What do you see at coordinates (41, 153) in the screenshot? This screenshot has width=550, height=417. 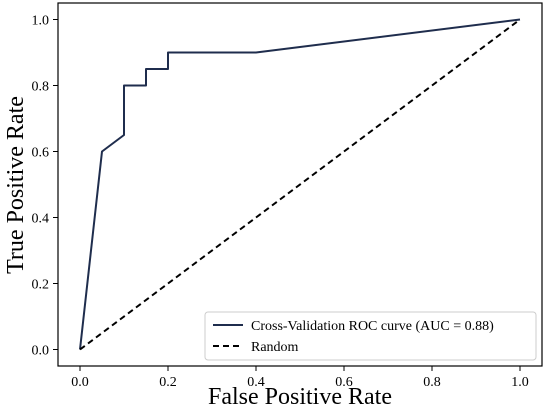 I see `y-tick-label: 0.6` at bounding box center [41, 153].